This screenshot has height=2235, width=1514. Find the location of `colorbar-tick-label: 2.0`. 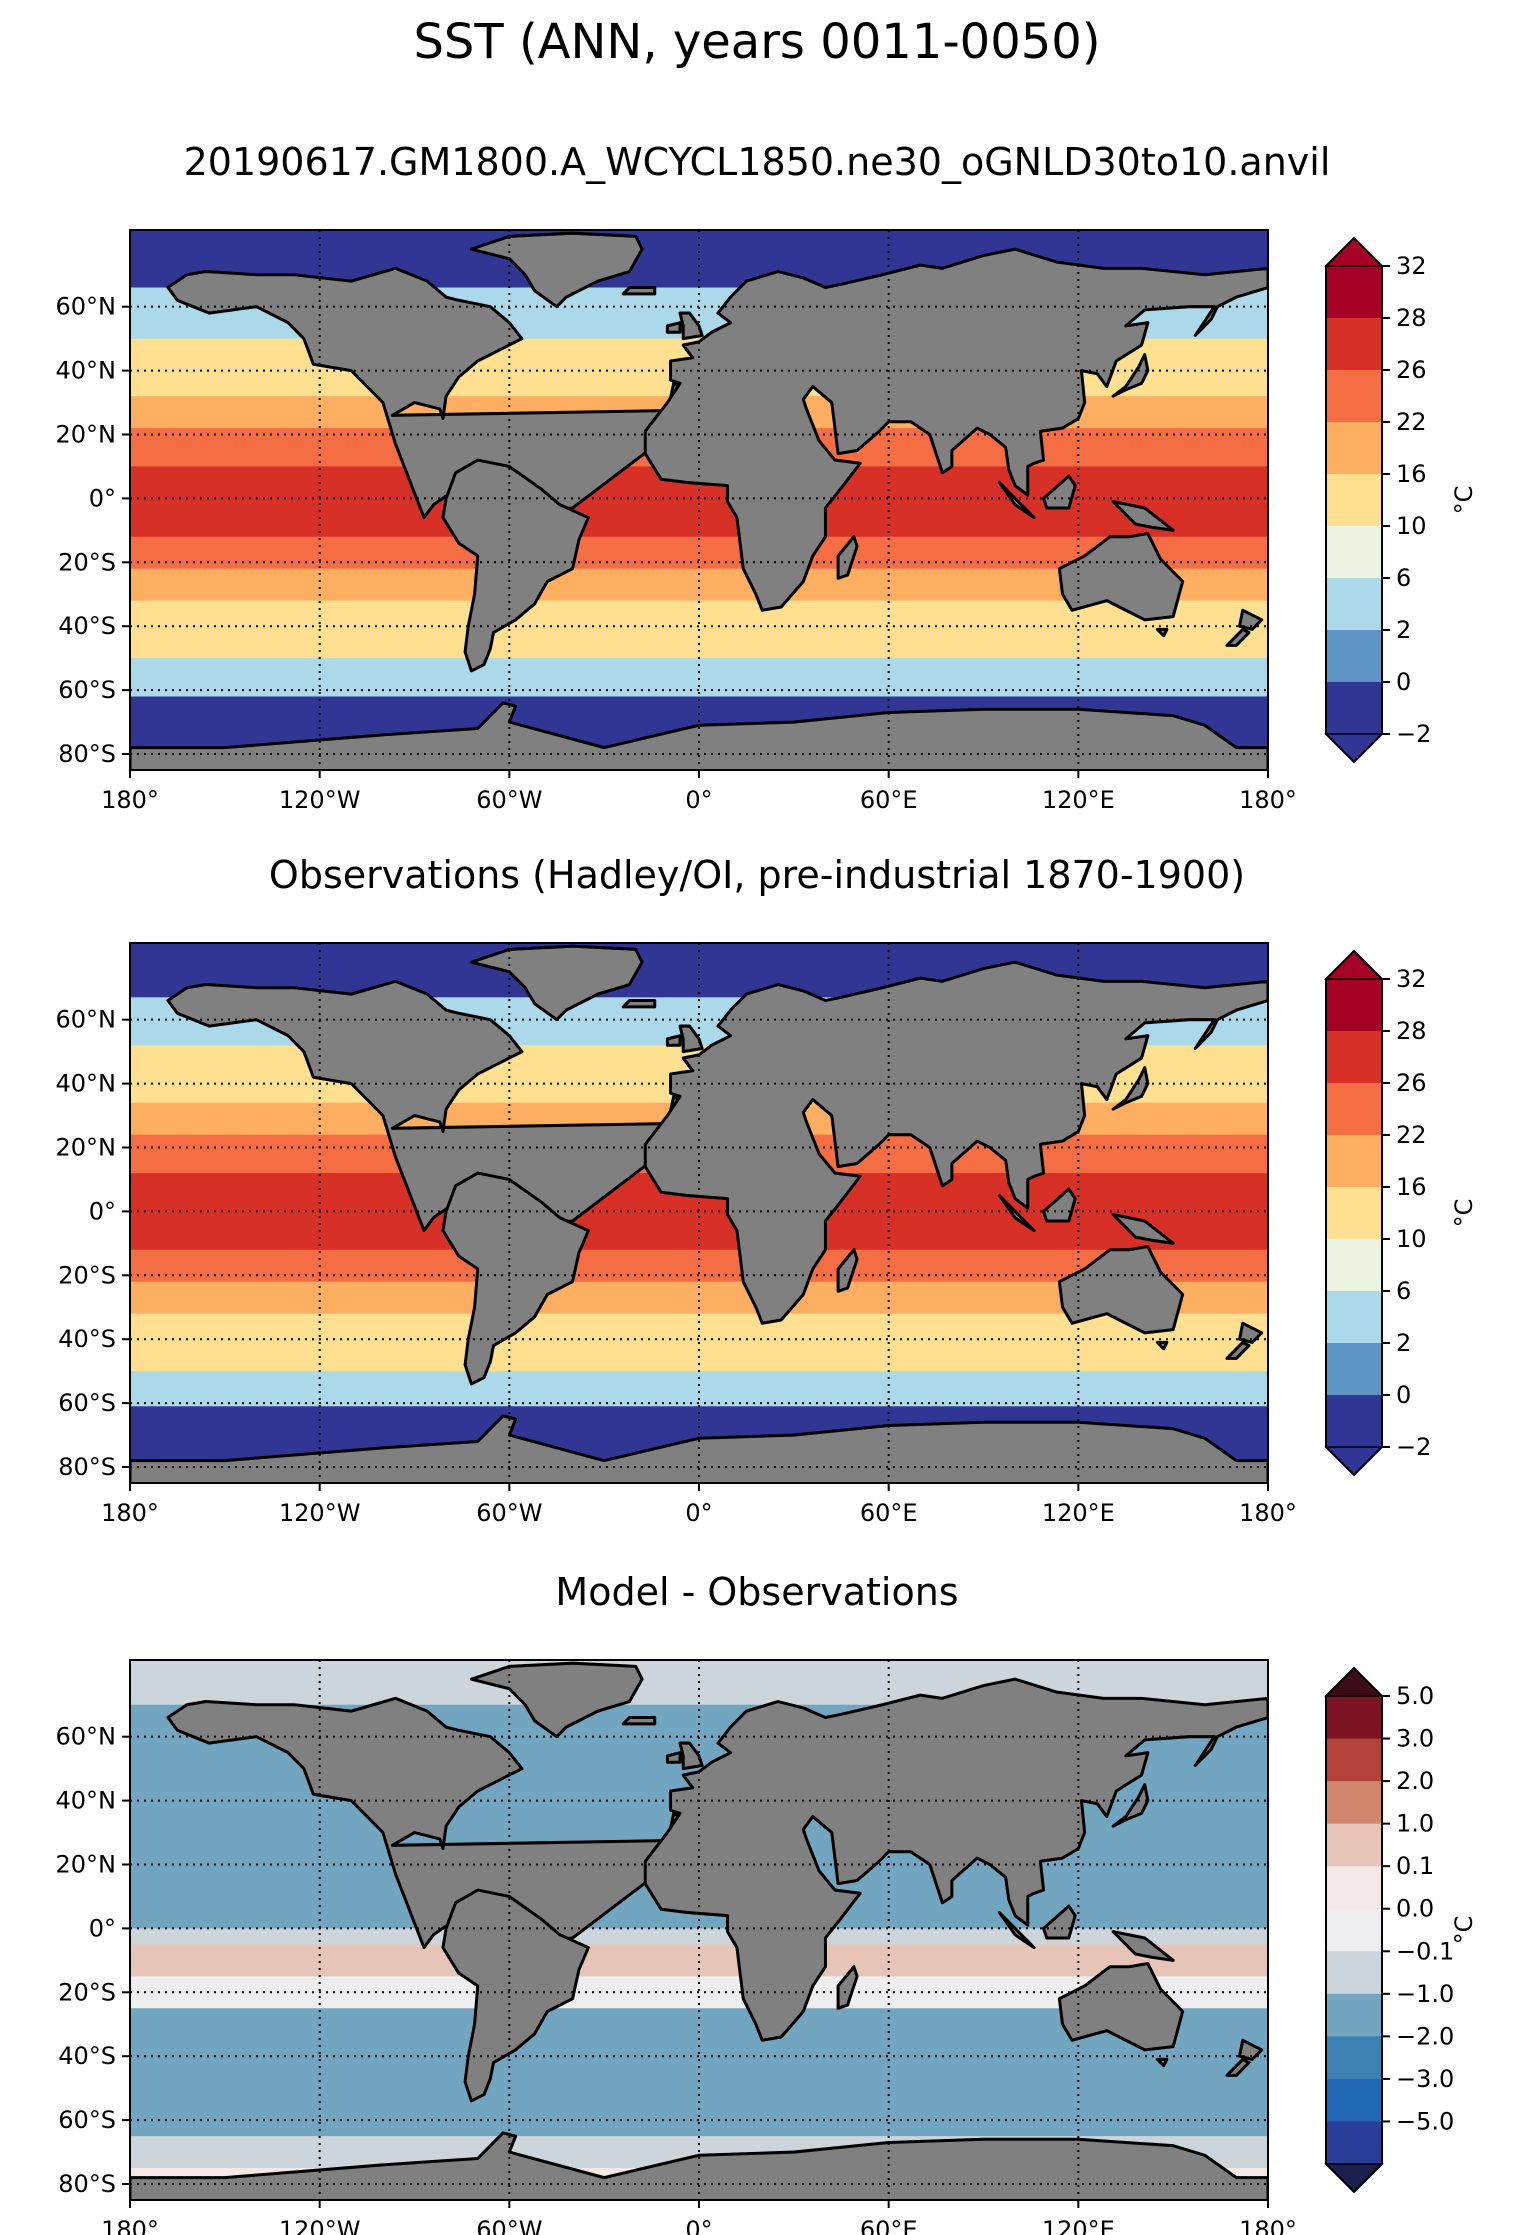

colorbar-tick-label: 2.0 is located at coordinates (1415, 1781).